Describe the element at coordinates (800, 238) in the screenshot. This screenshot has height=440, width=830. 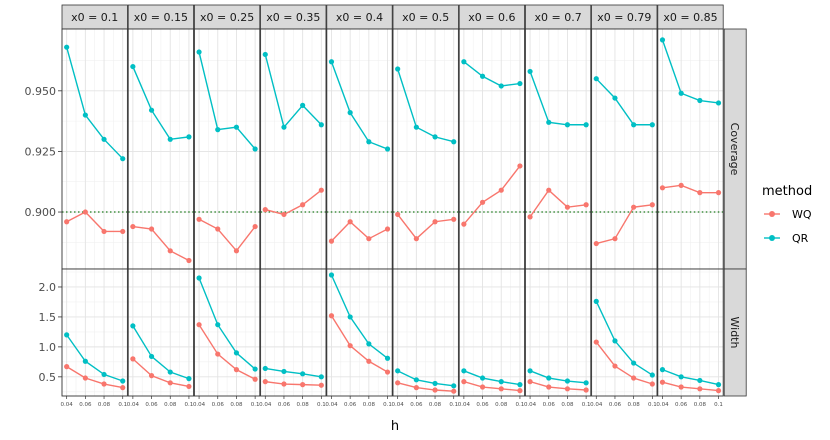
I see `legend-label: QR` at that location.